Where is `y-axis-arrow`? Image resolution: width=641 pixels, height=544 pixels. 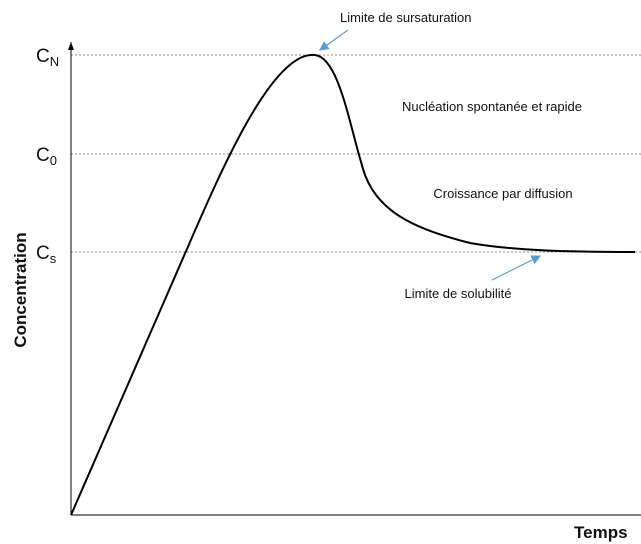 y-axis-arrow is located at coordinates (71, 46).